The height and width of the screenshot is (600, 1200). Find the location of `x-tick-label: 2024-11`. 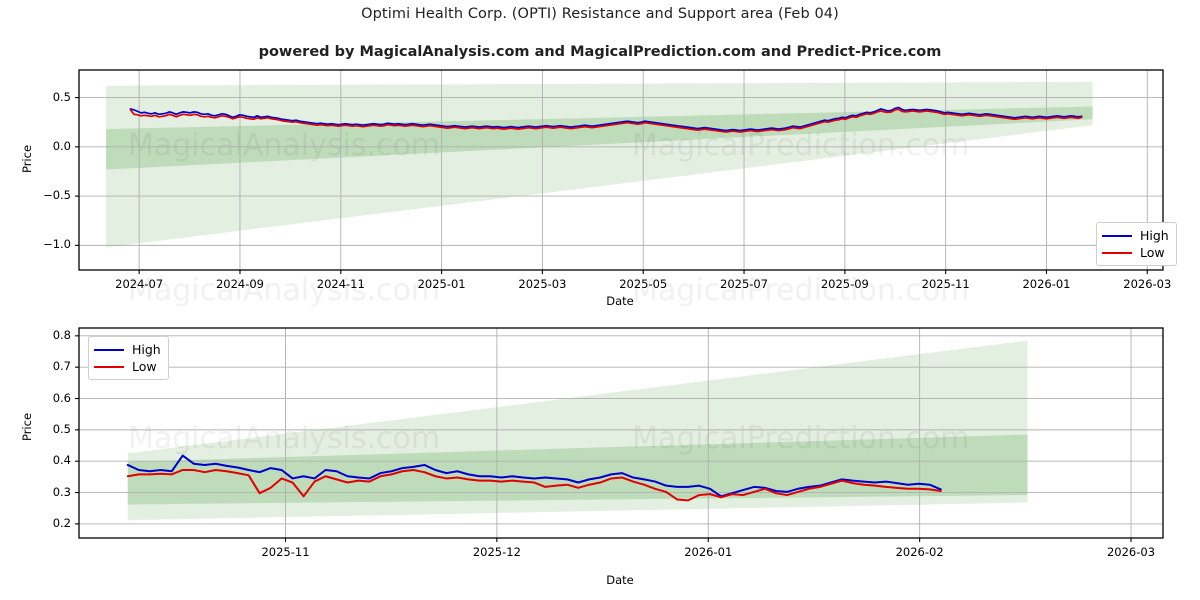

x-tick-label: 2024-11 is located at coordinates (340, 284).